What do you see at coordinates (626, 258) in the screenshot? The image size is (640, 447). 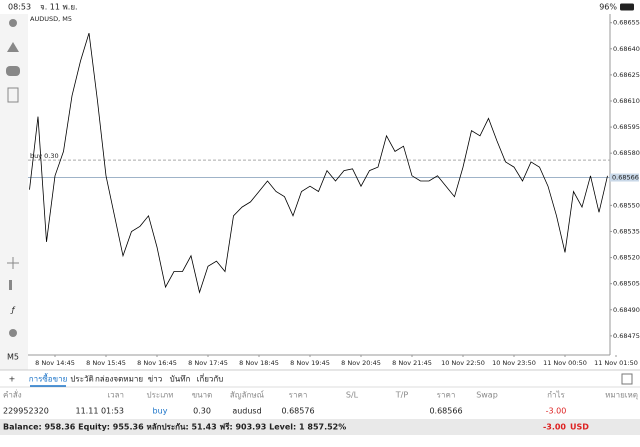 I see `y-tick-label: 0.68520` at bounding box center [626, 258].